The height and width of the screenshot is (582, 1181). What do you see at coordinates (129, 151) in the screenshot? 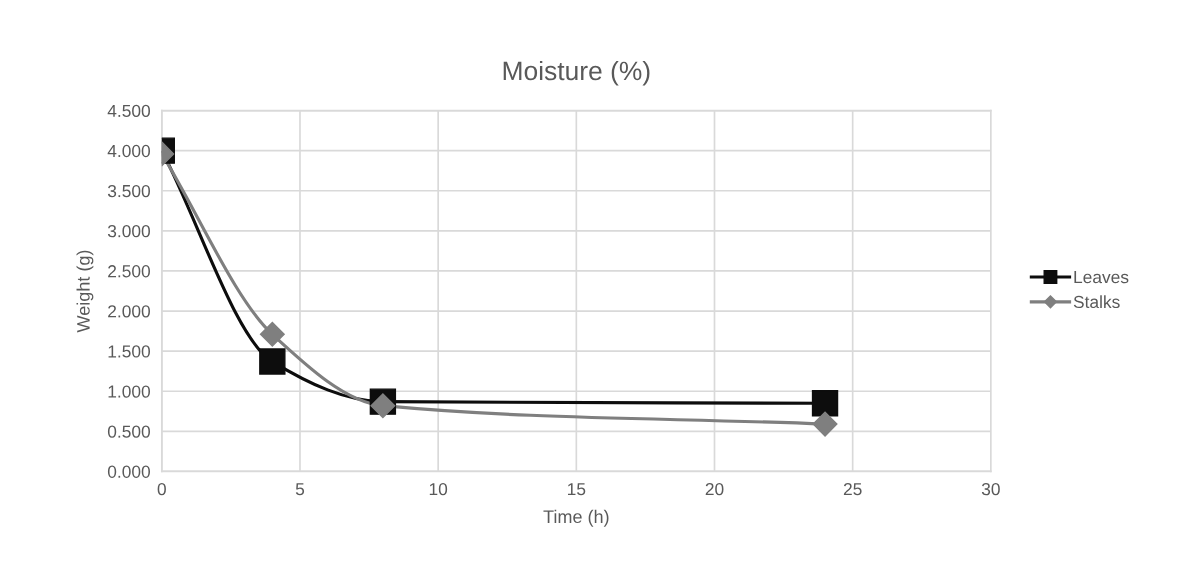
I see `y-tick-label: 4.000` at bounding box center [129, 151].